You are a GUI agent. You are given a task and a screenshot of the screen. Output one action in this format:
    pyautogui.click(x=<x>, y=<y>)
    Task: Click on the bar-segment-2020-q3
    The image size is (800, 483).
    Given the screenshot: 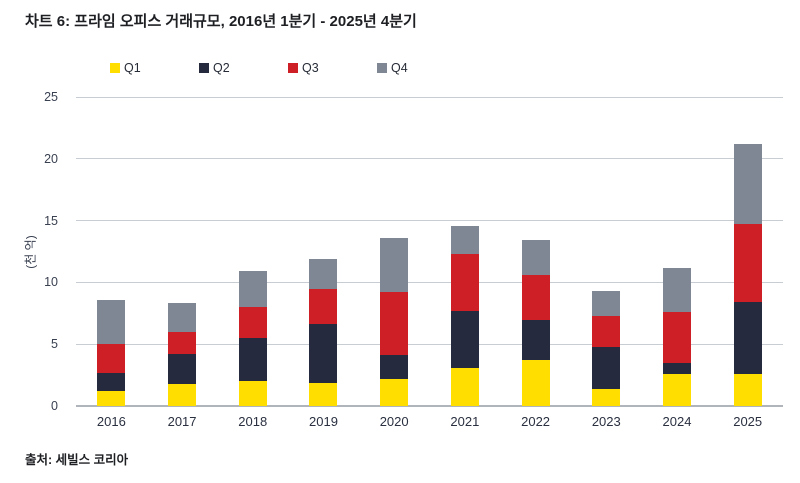 What is the action you would take?
    pyautogui.click(x=394, y=324)
    